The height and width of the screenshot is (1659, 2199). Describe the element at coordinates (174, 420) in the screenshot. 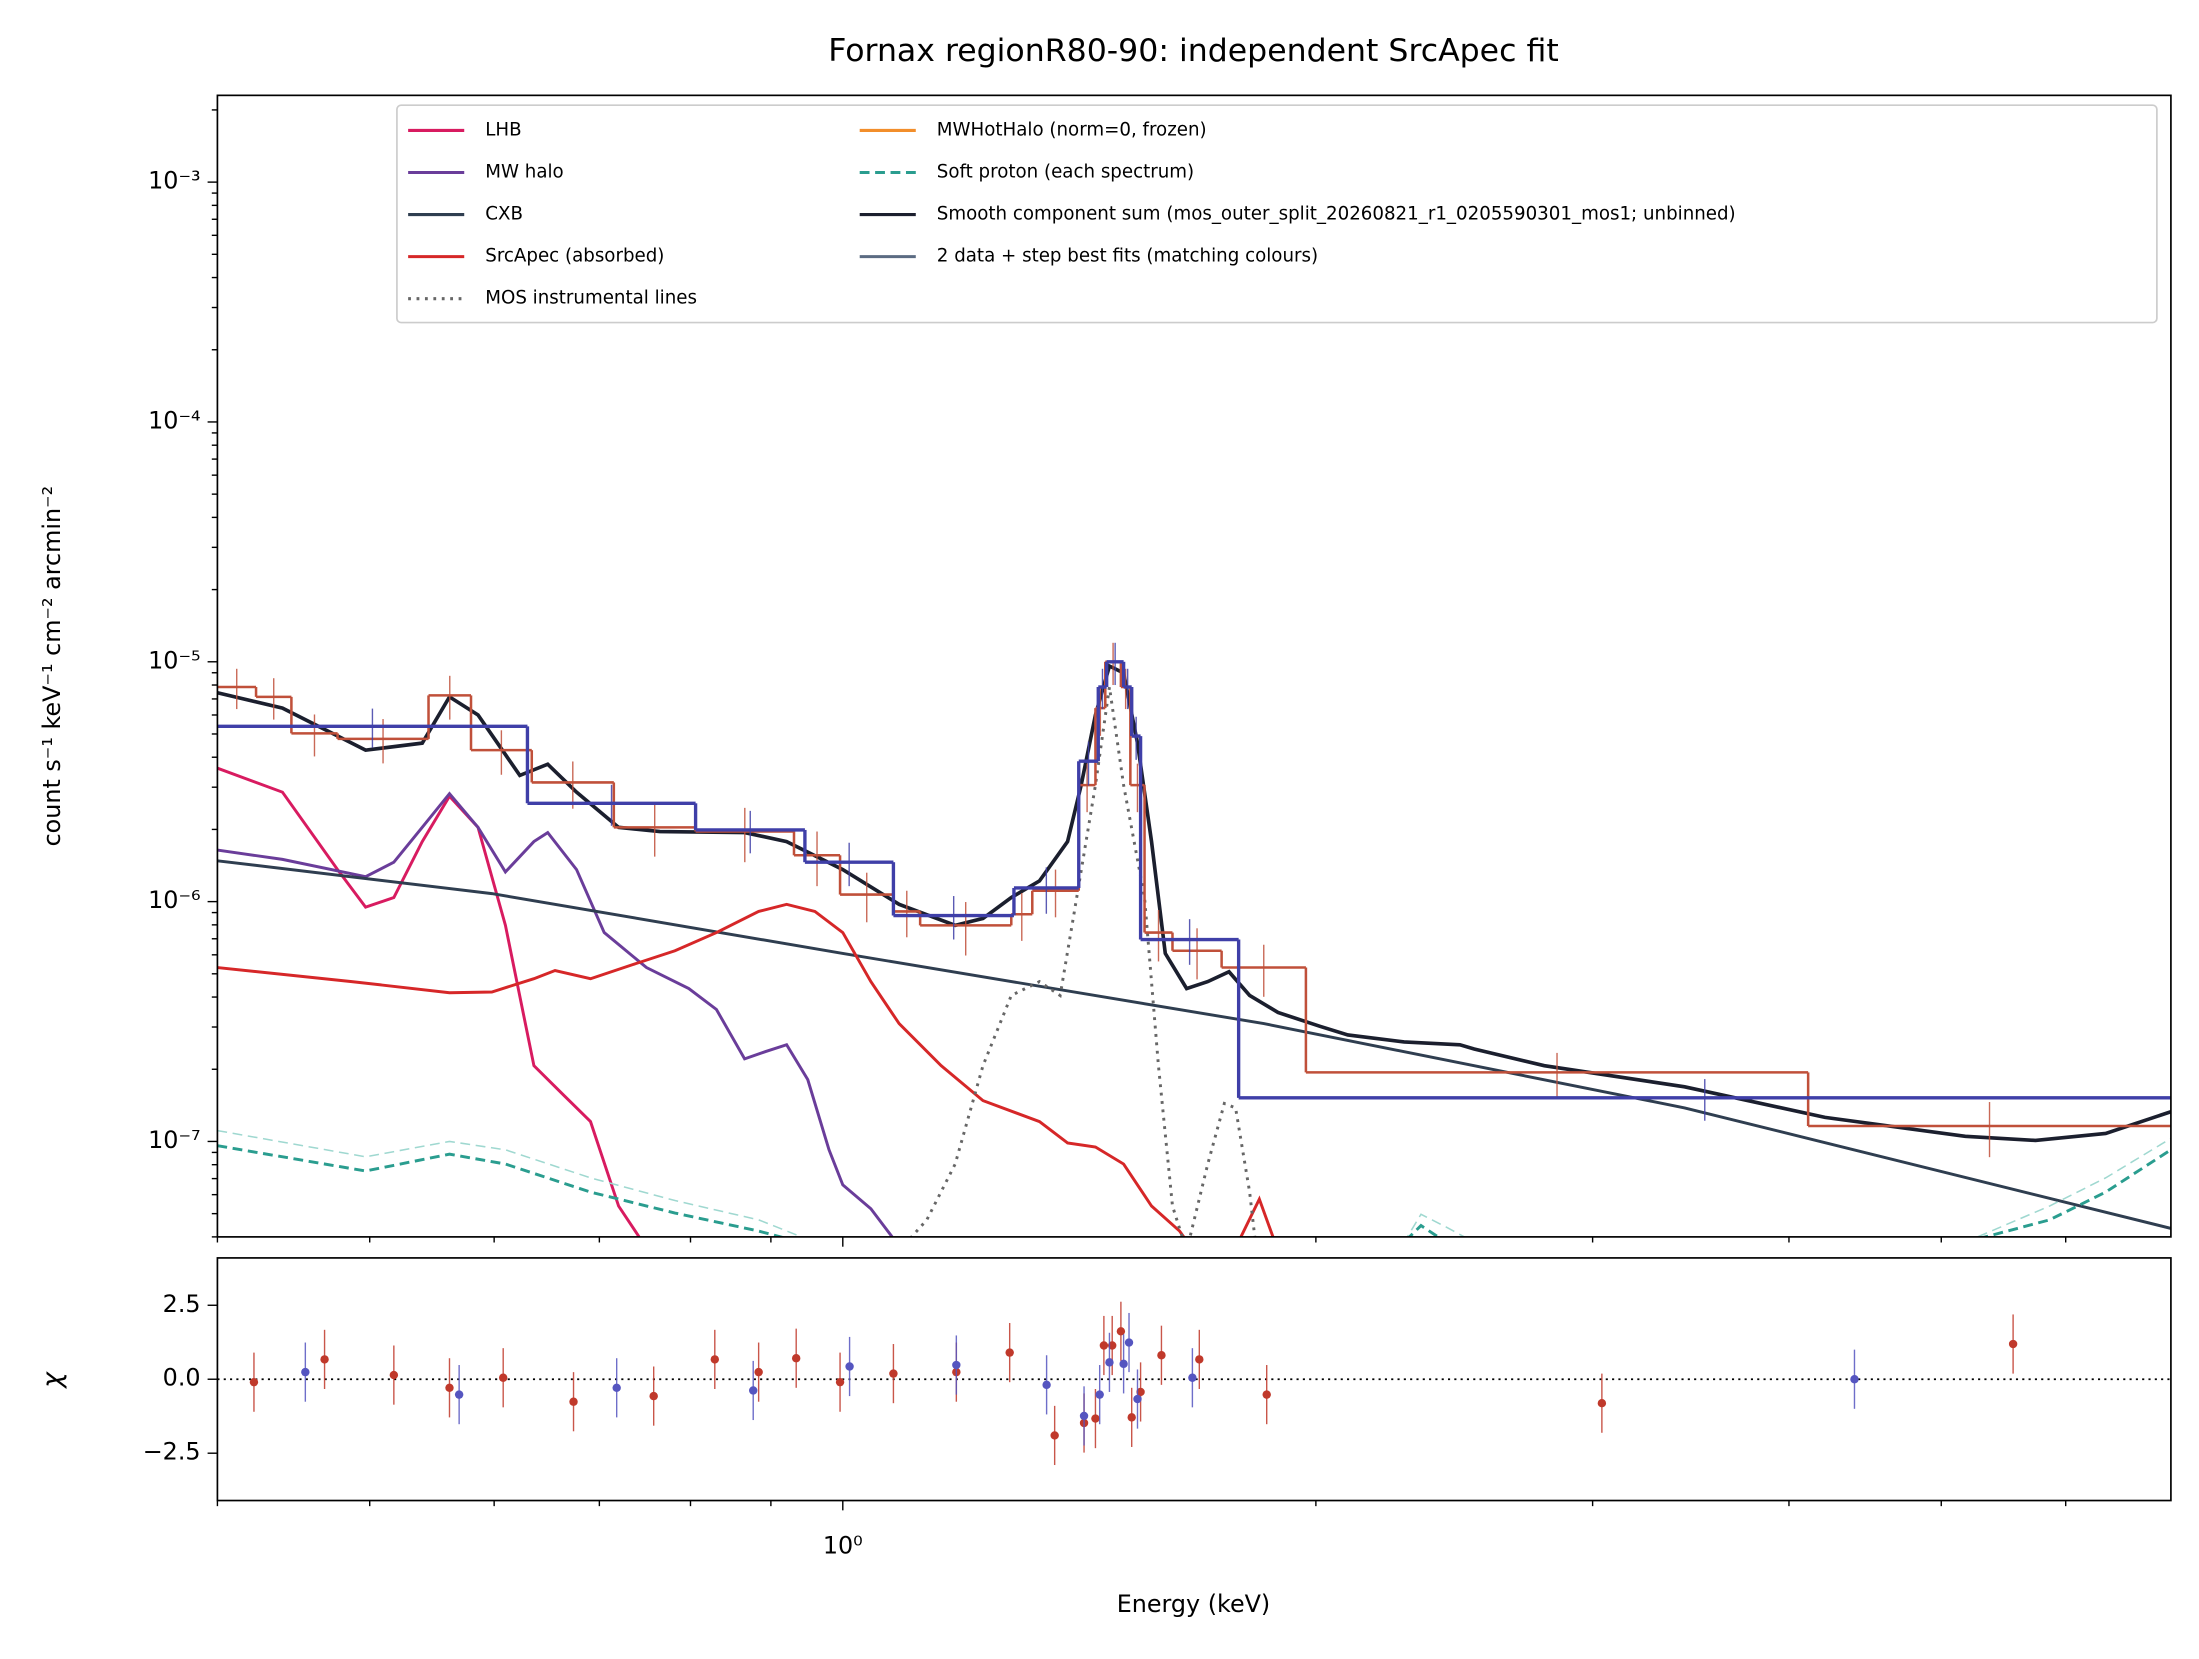

I see `y-tick-label: 10⁻⁴` at that location.